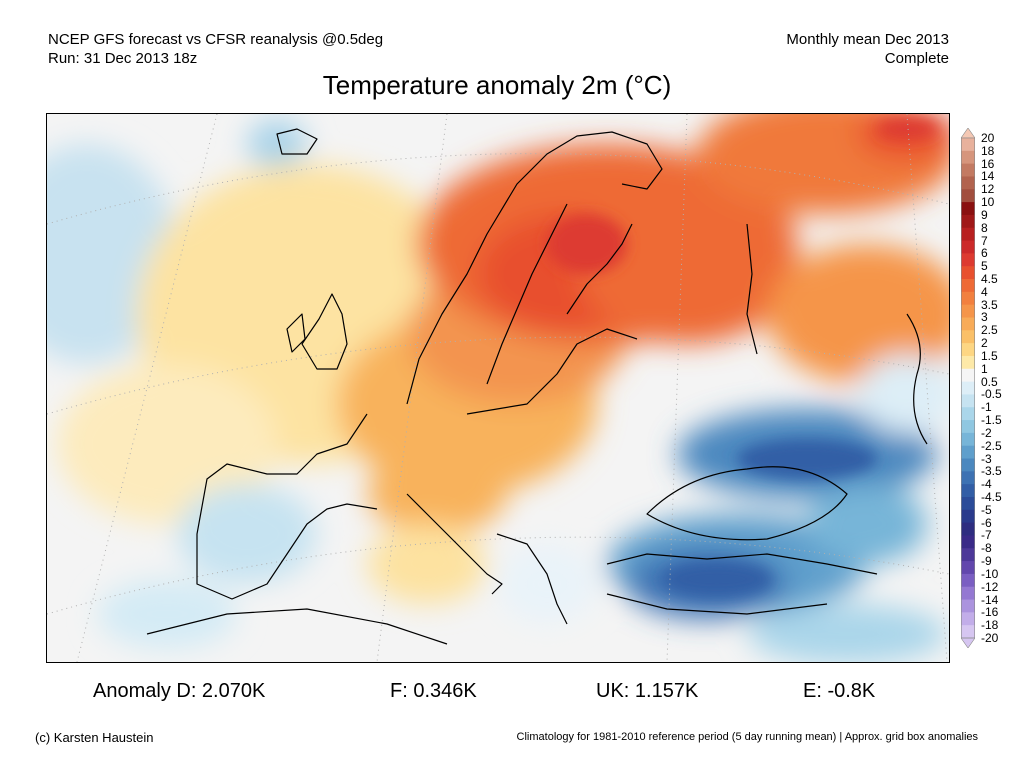  Describe the element at coordinates (990, 638) in the screenshot. I see `scale-tick-label: -20` at that location.